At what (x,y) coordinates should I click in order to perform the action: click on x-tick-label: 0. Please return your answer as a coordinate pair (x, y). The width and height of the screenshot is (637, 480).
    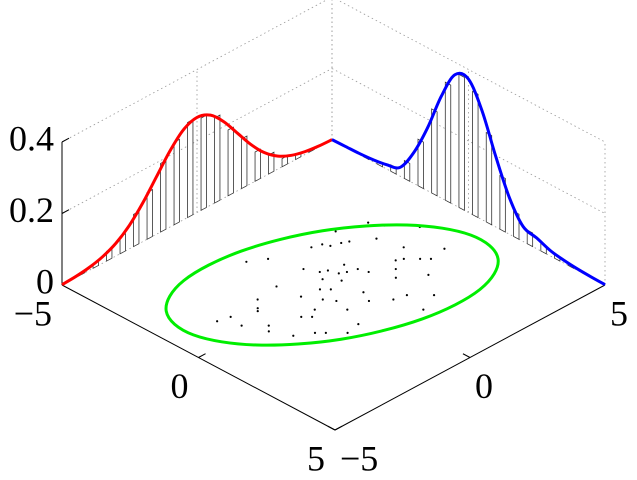
    Looking at the image, I should click on (180, 386).